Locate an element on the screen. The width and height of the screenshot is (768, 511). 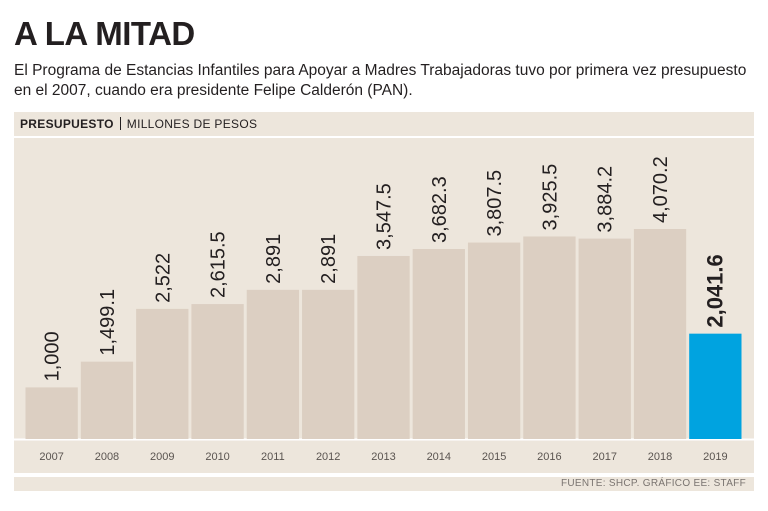
value-label-2016: 3,925.5 is located at coordinates (550, 197).